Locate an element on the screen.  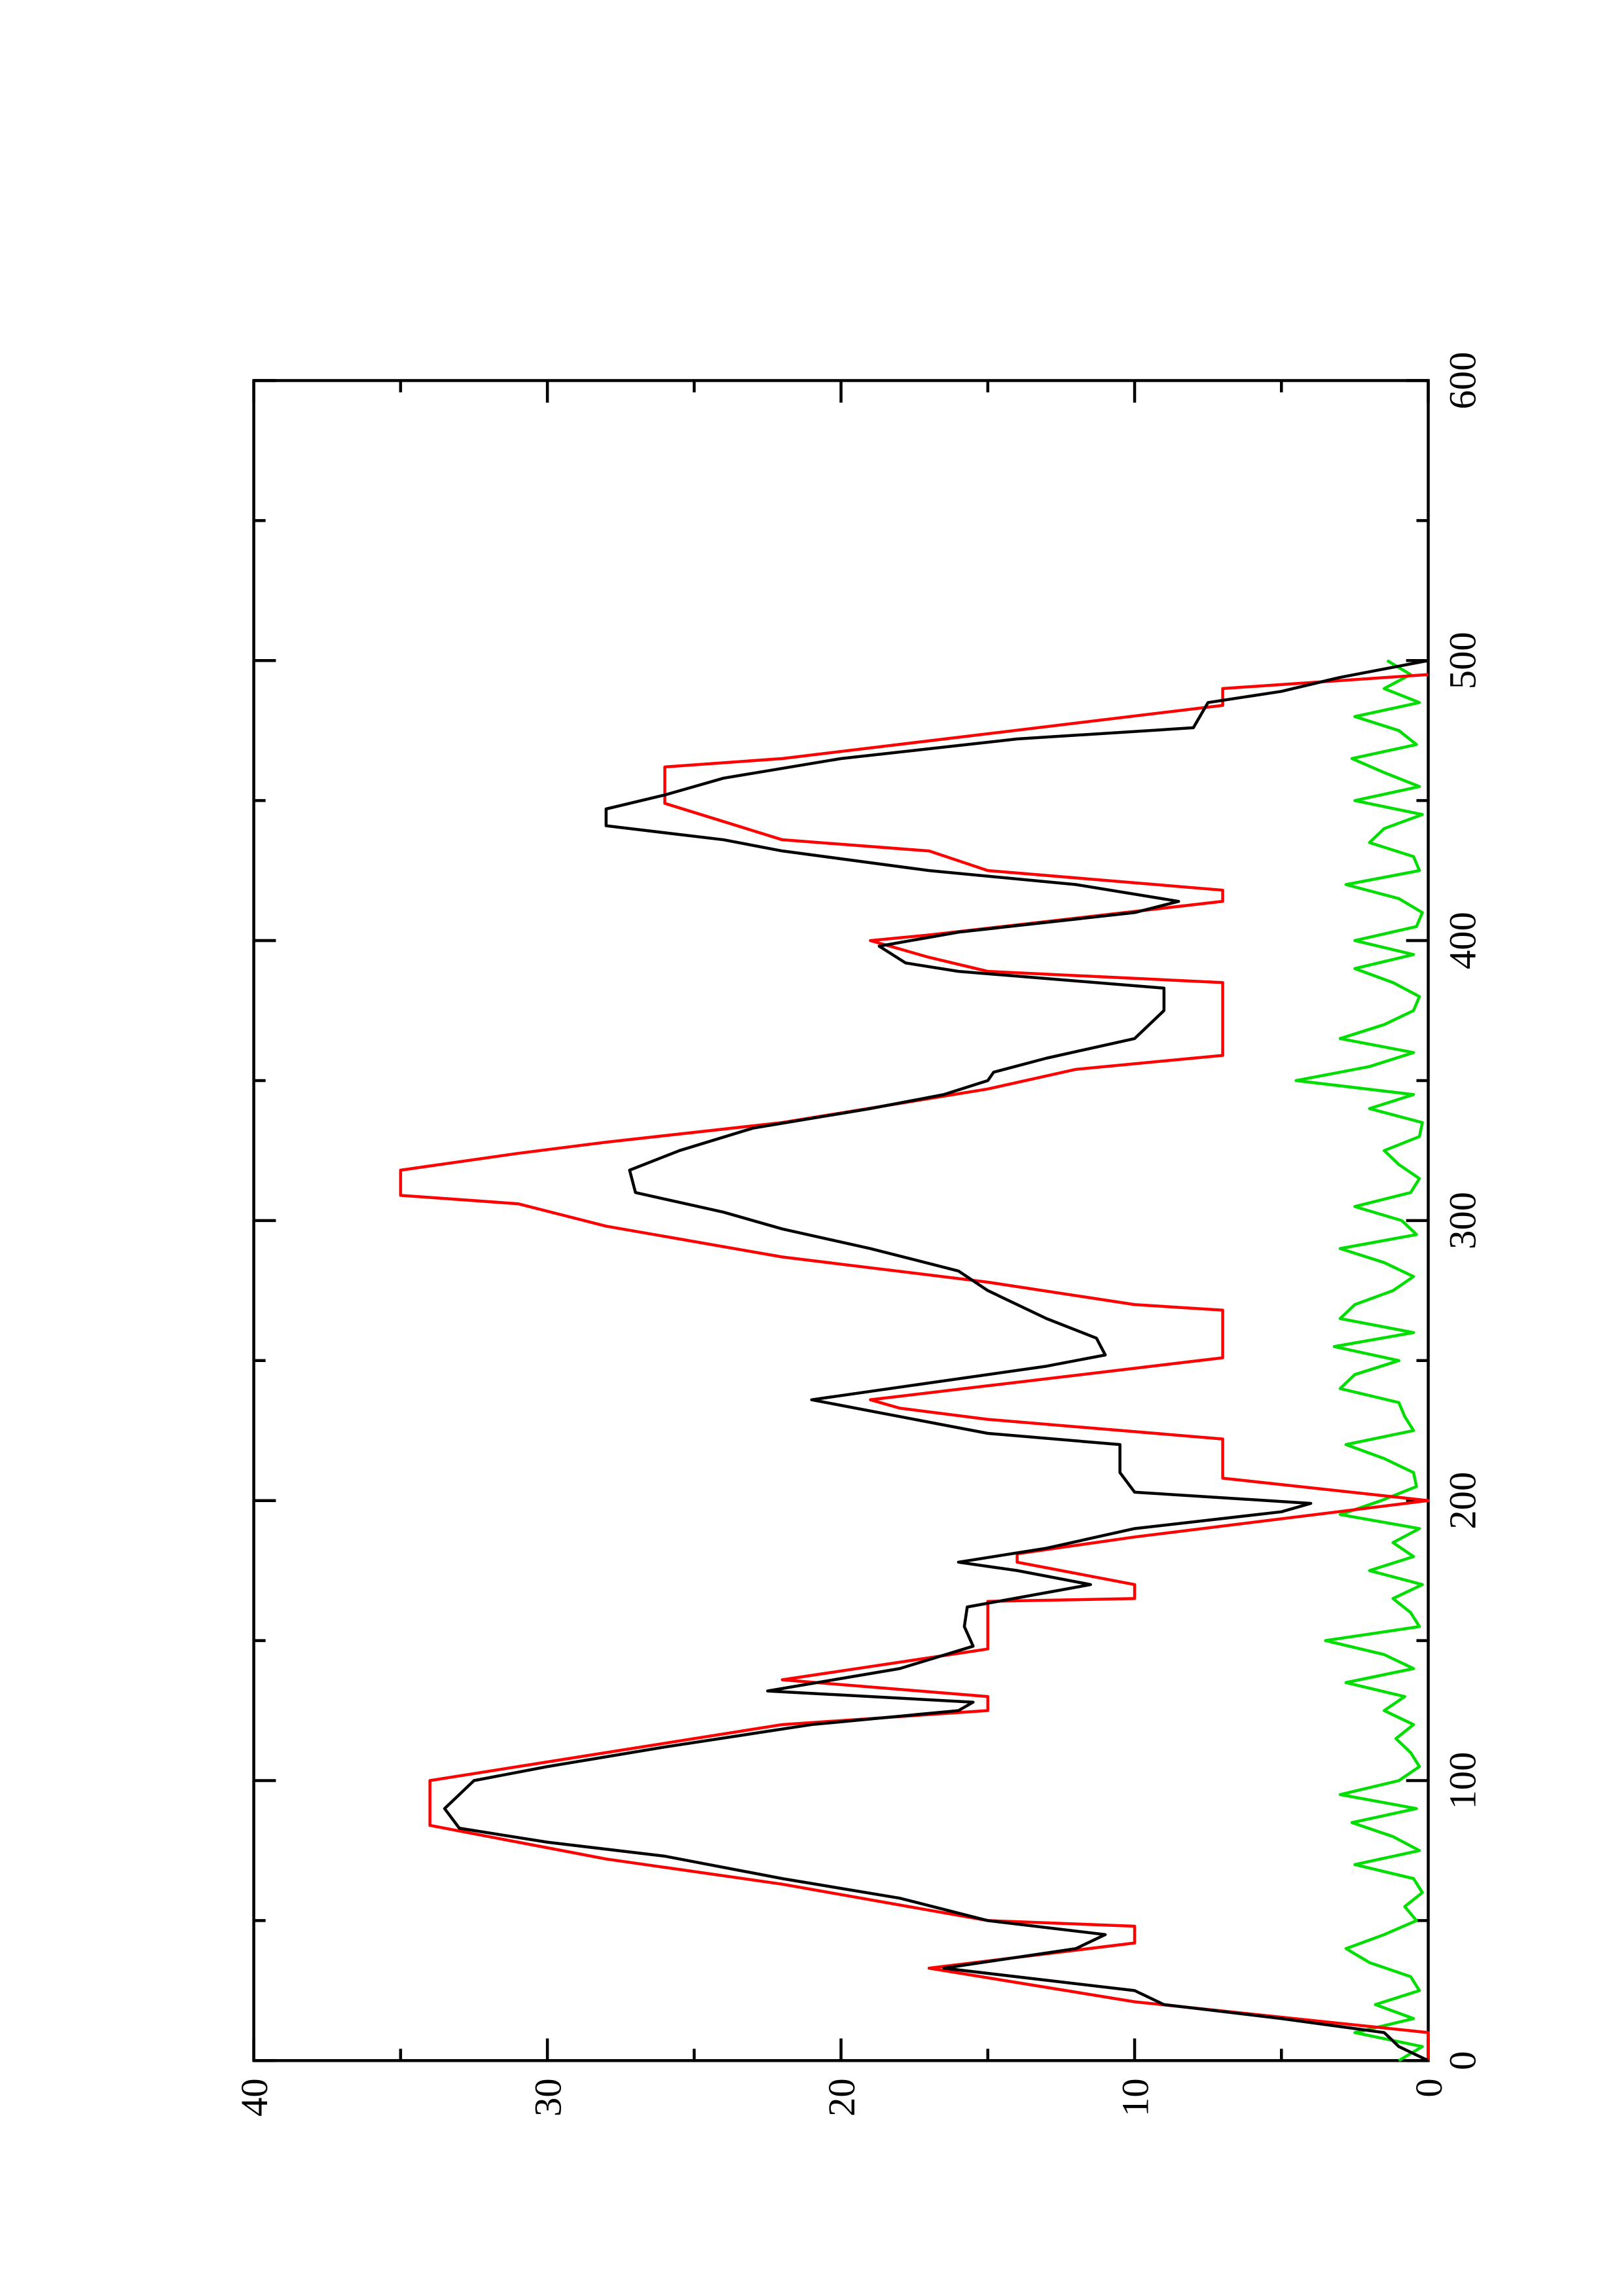
y-tick-label: 40 is located at coordinates (254, 2097).